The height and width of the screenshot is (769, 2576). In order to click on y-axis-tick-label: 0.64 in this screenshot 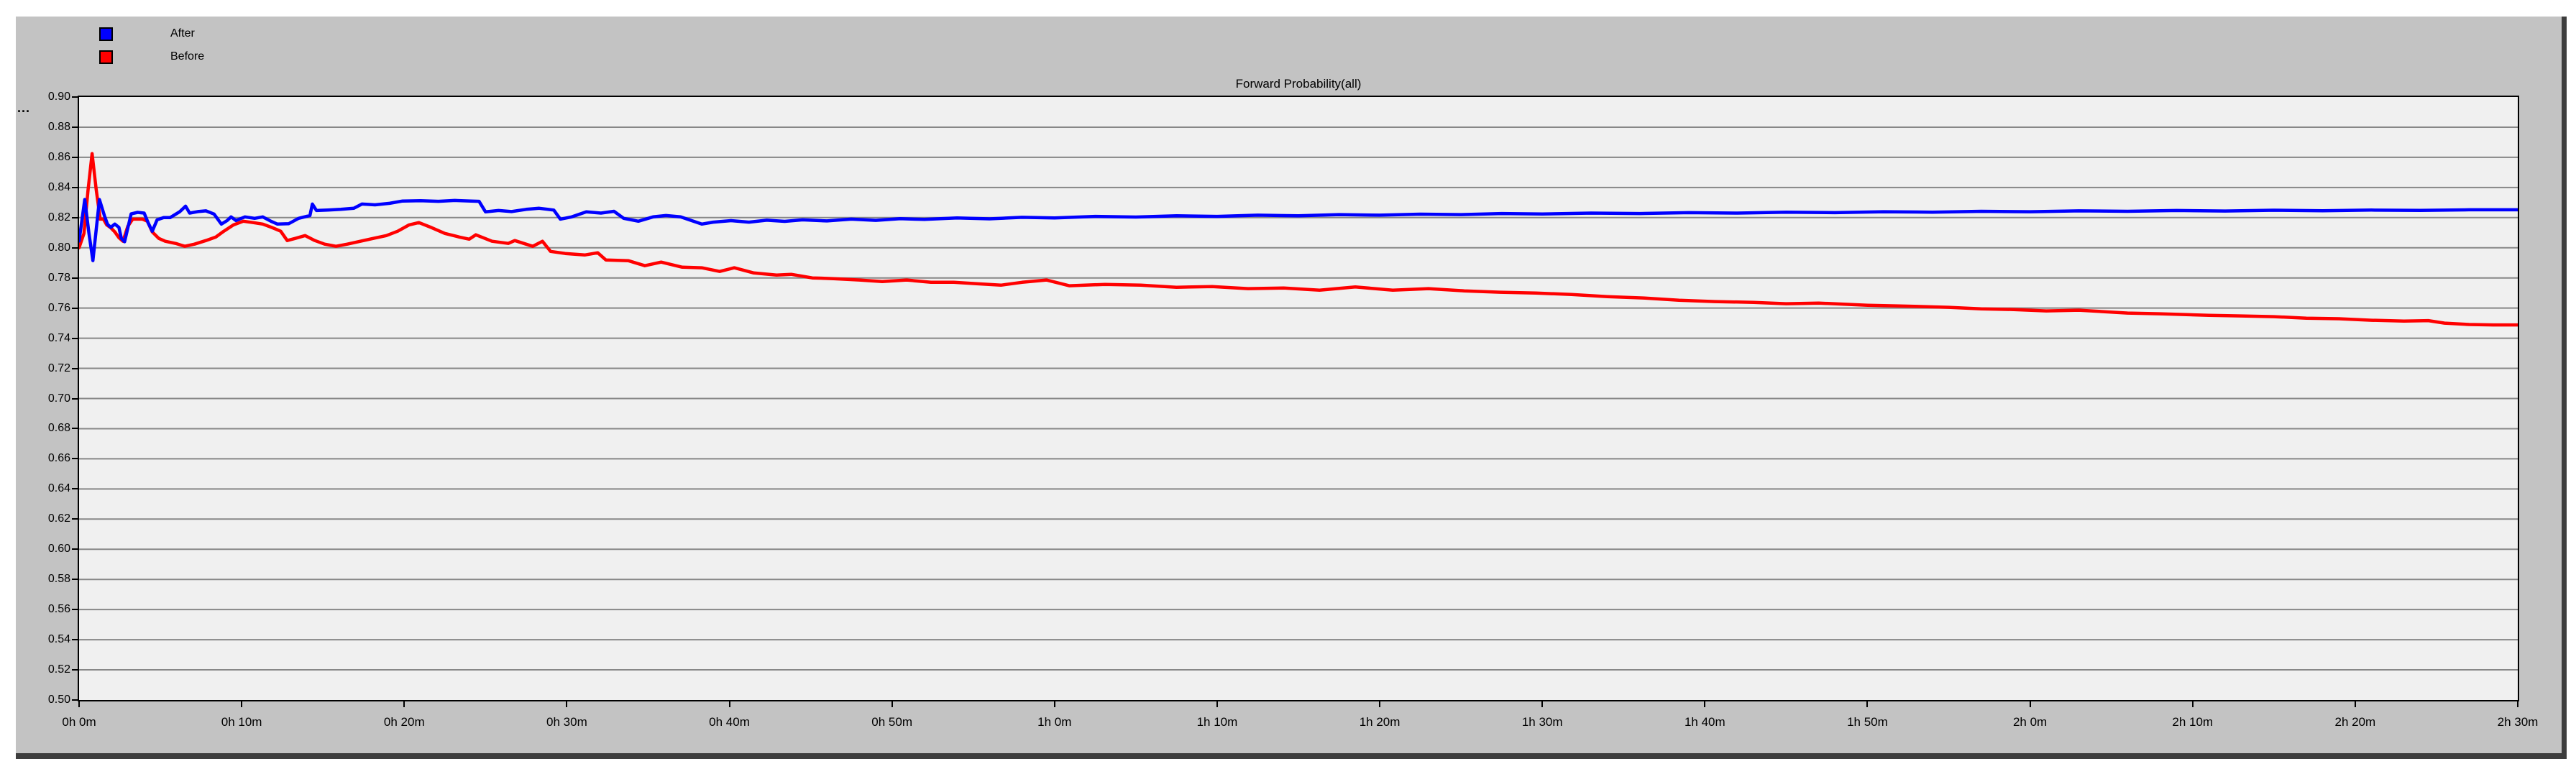, I will do `click(58, 488)`.